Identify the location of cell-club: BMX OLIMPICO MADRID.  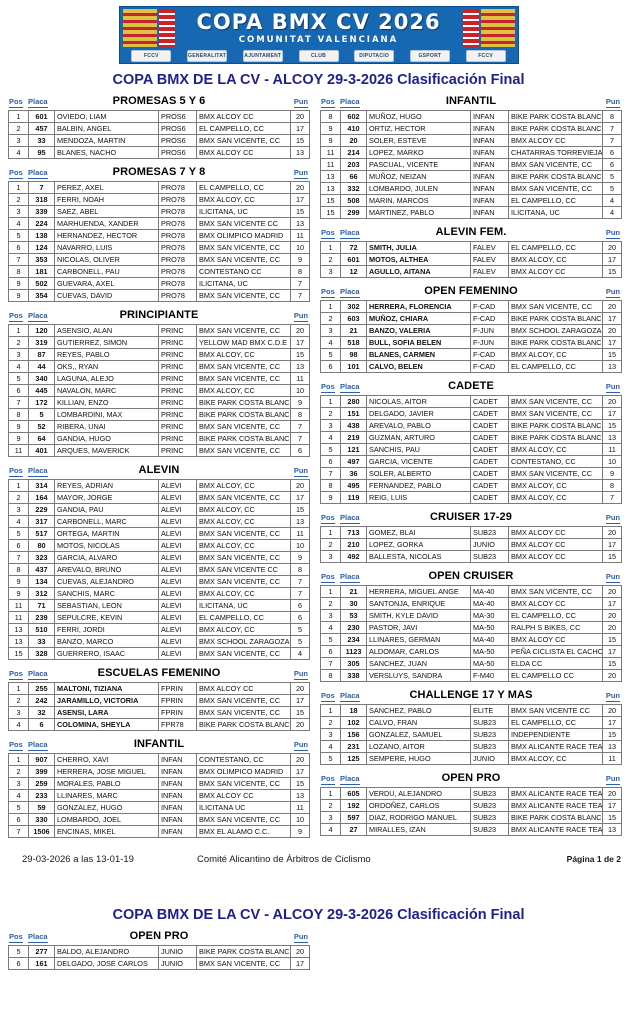
(243, 235).